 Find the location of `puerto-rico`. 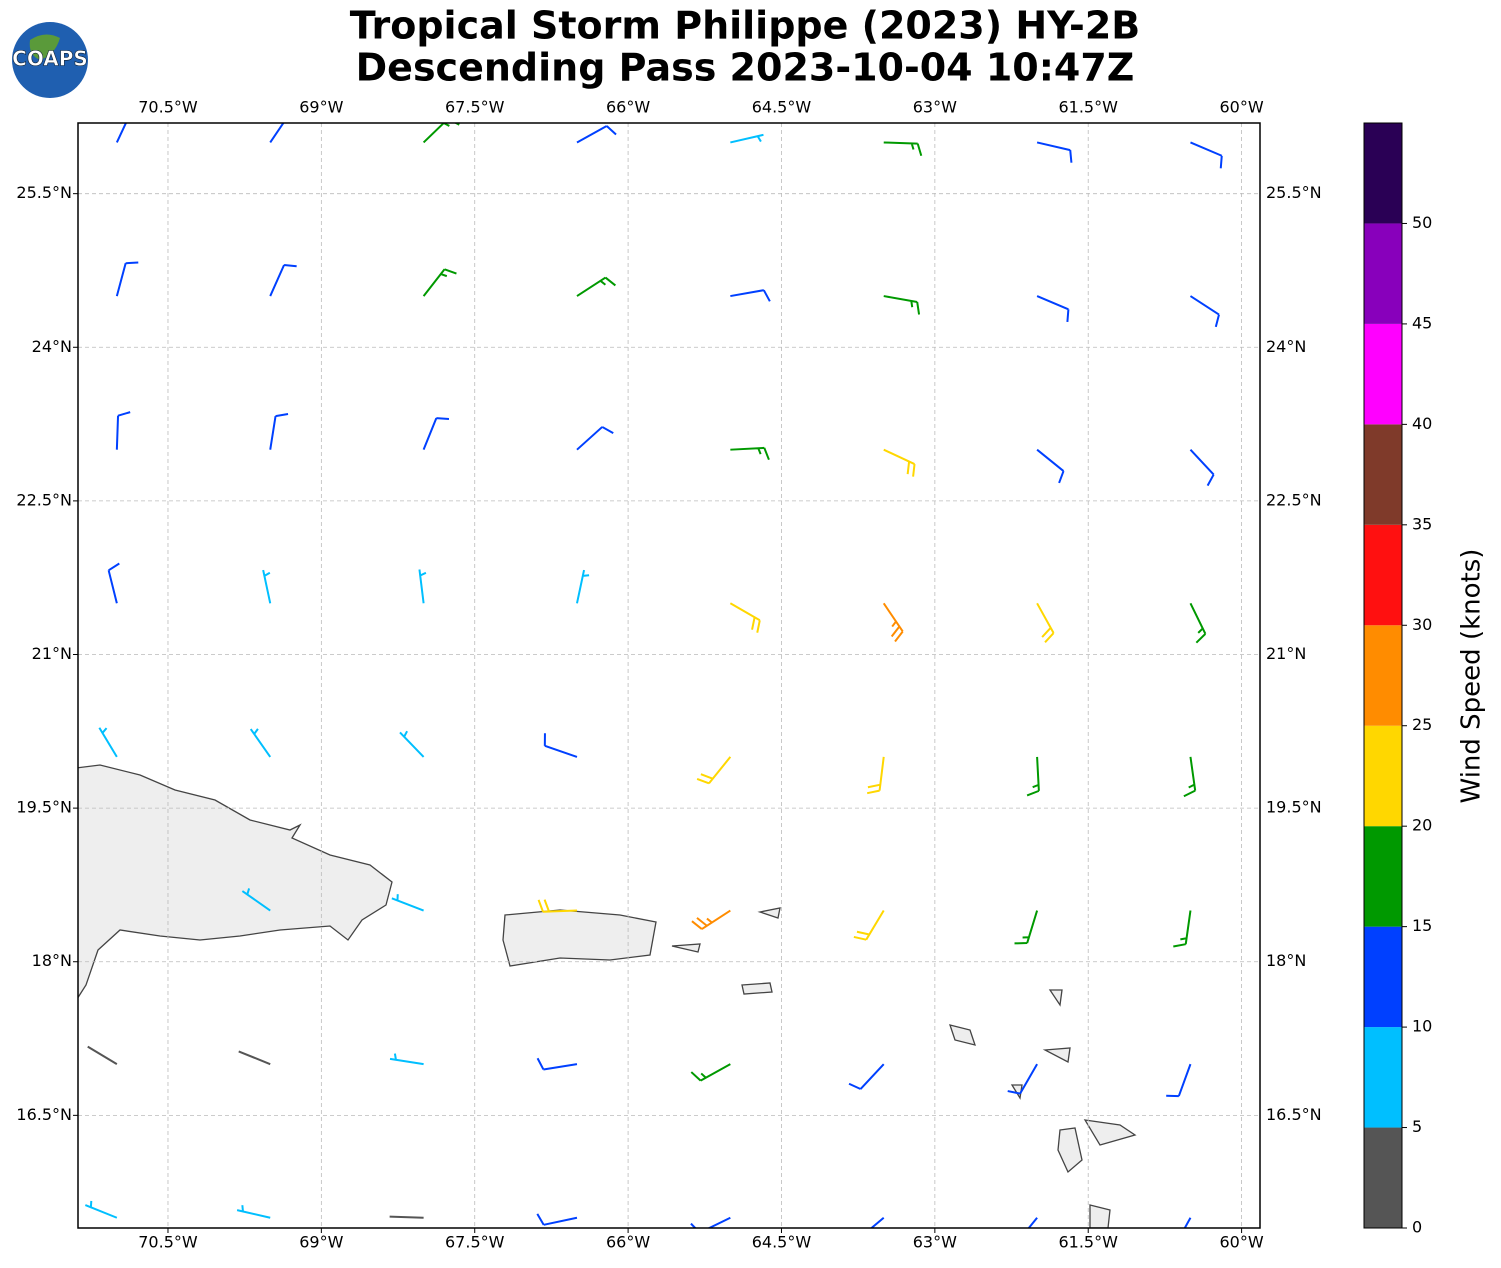

puerto-rico is located at coordinates (579, 938).